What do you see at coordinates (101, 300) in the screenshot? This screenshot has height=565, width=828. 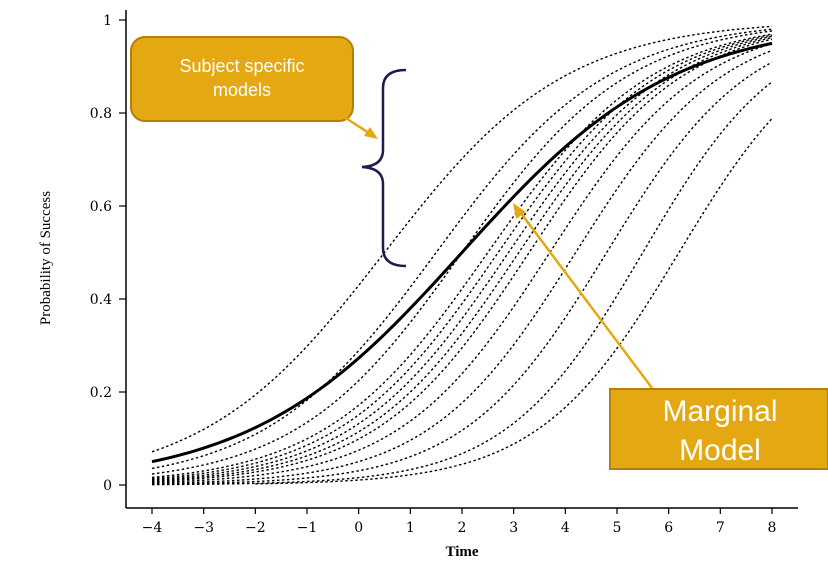 I see `y-tick-label: 0.4` at bounding box center [101, 300].